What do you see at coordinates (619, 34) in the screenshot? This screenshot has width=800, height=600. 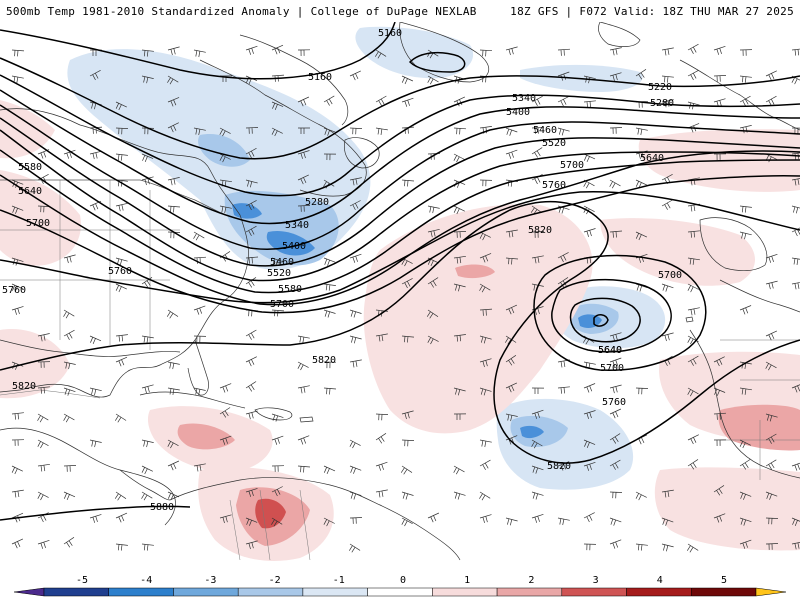 I see `coastline-iceland` at bounding box center [619, 34].